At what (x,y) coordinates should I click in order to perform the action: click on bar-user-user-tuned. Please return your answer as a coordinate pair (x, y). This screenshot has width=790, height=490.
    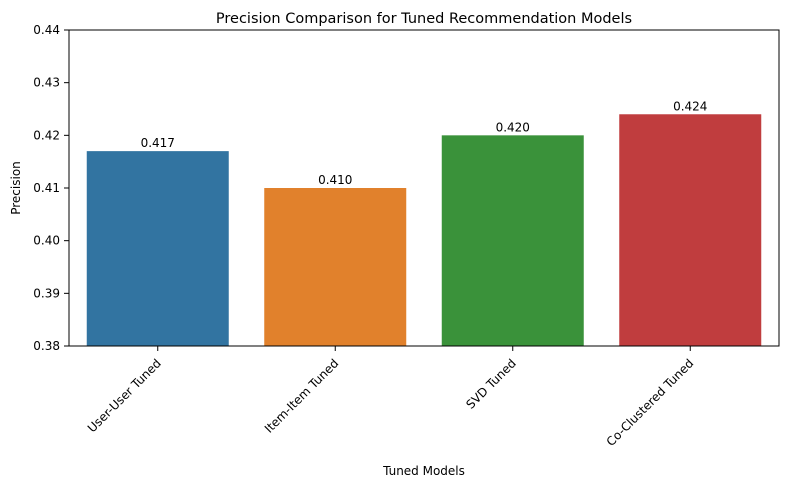
    Looking at the image, I should click on (157, 248).